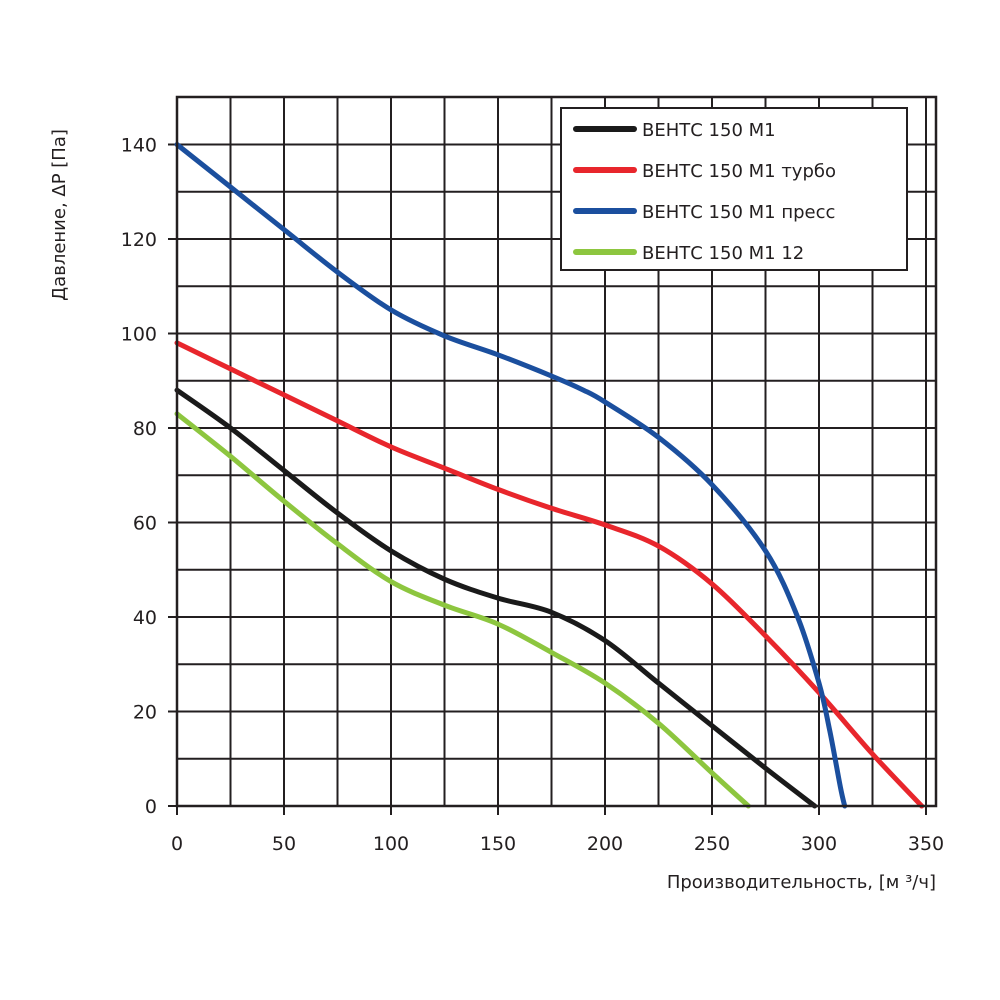 The image size is (1000, 1000). I want to click on x-tick-label: 50, so click(284, 844).